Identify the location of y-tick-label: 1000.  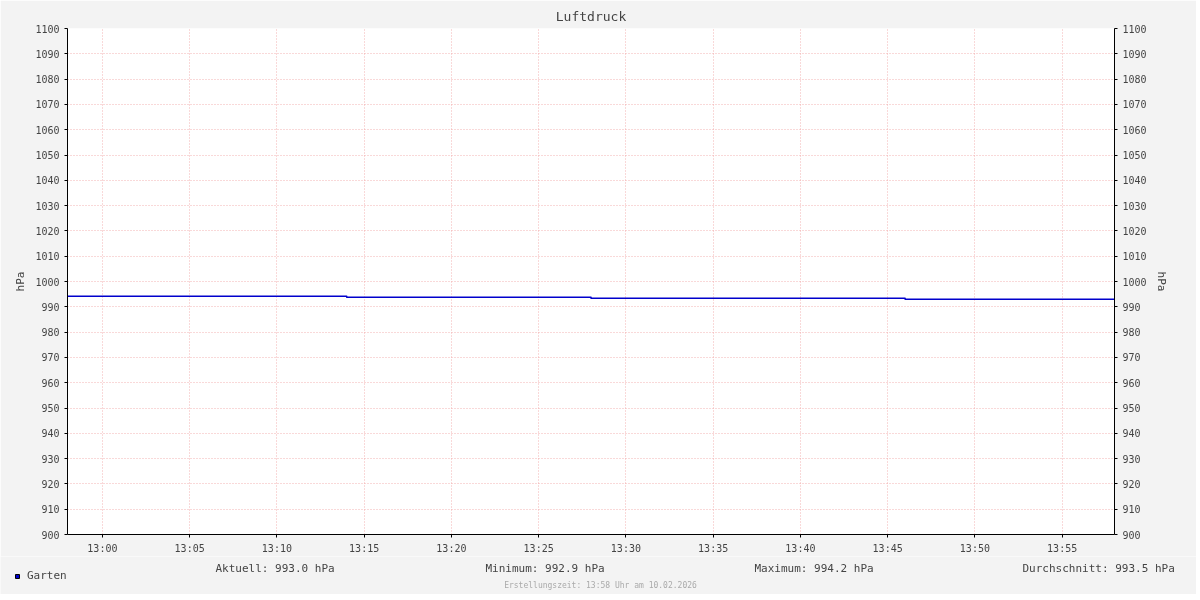
(47, 282).